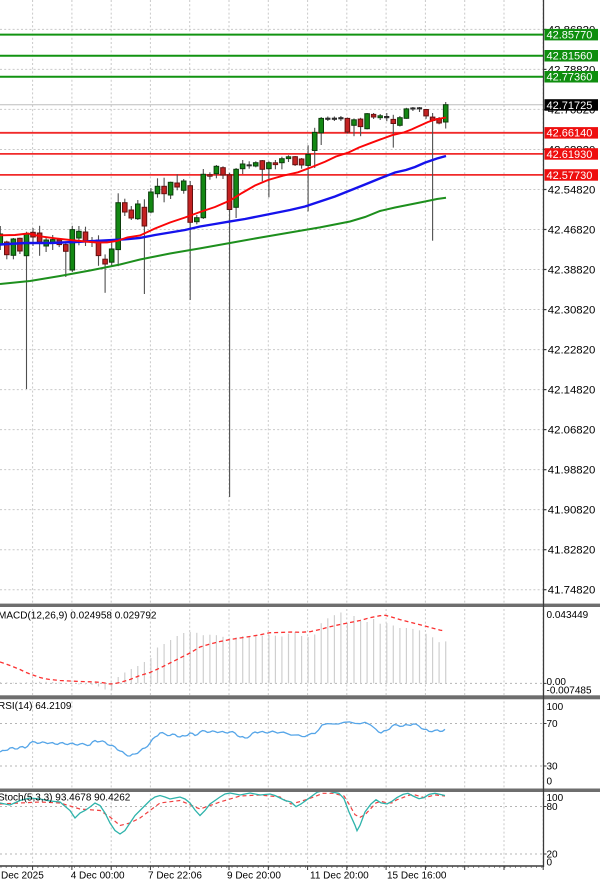 This screenshot has width=600, height=888. Describe the element at coordinates (572, 551) in the screenshot. I see `svg-text: 41.82820` at that location.